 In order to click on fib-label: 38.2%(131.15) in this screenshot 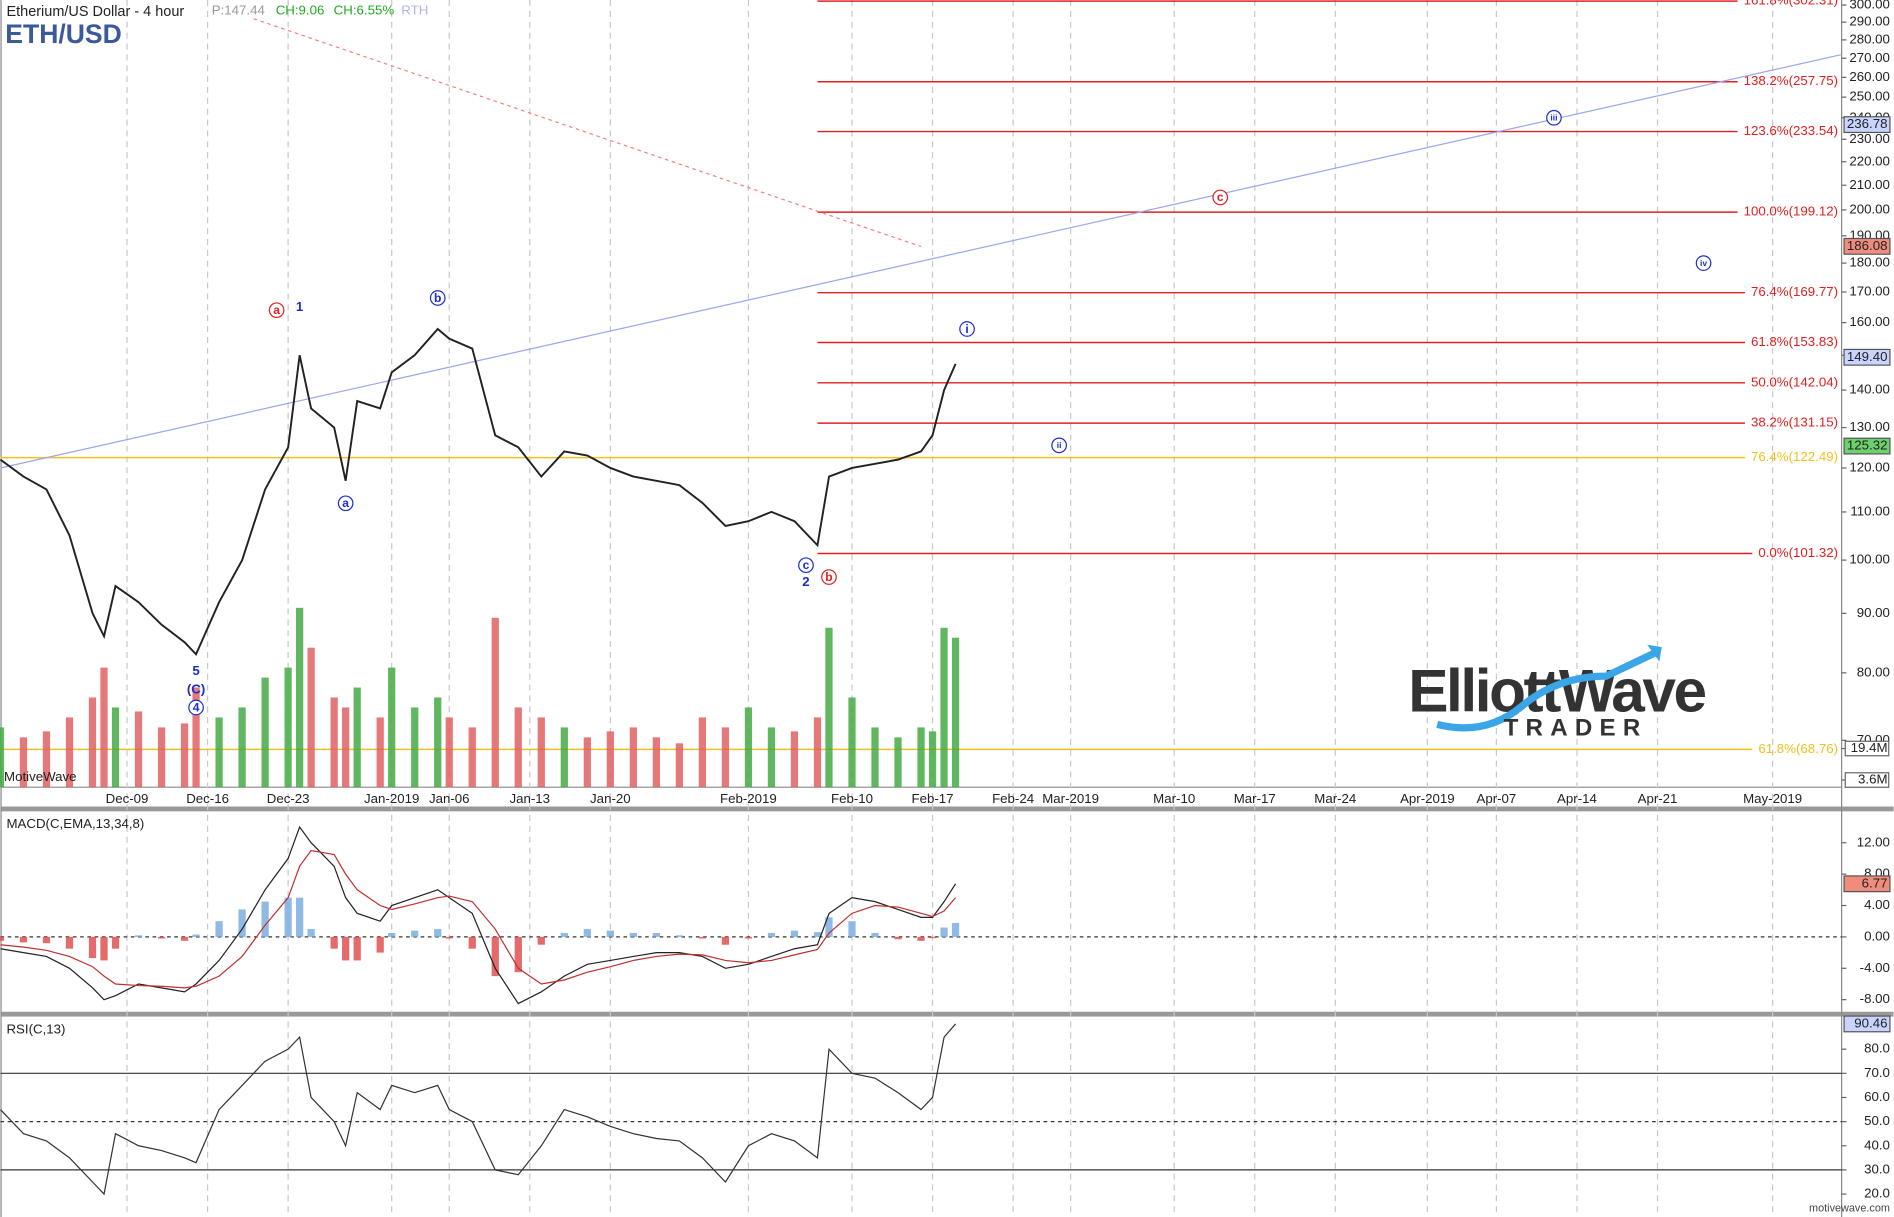, I will do `click(1794, 422)`.